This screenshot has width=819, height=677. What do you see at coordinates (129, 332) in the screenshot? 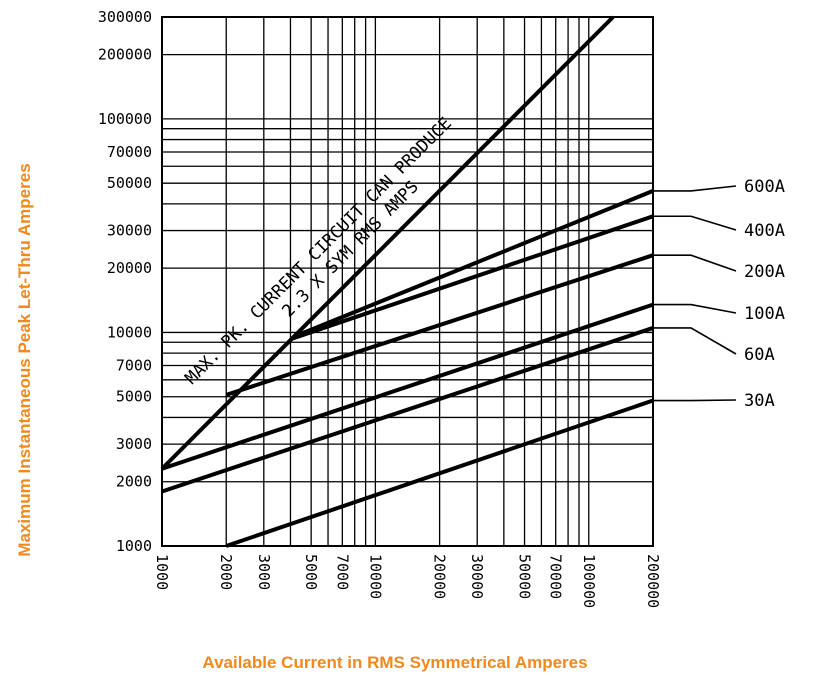
I see `y-tick-label: 10000` at bounding box center [129, 332].